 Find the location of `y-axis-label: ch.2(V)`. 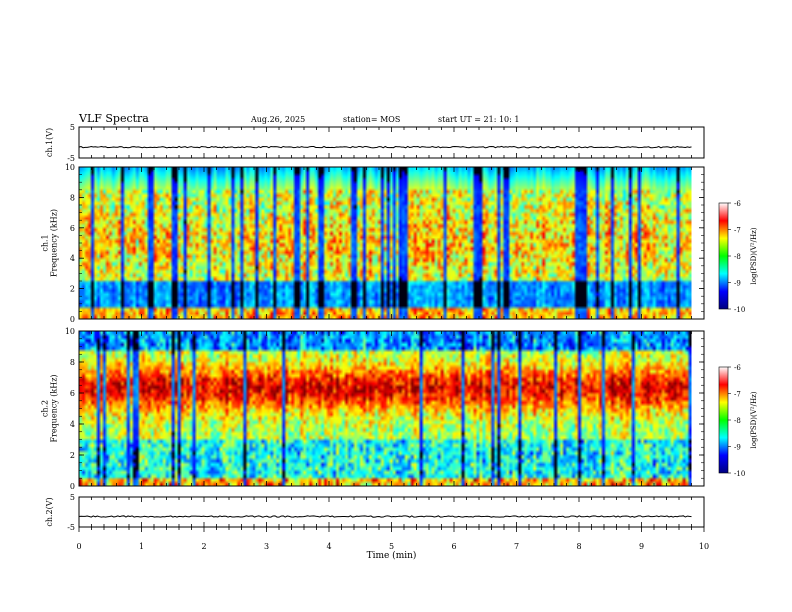

y-axis-label: ch.2(V) is located at coordinates (49, 511).